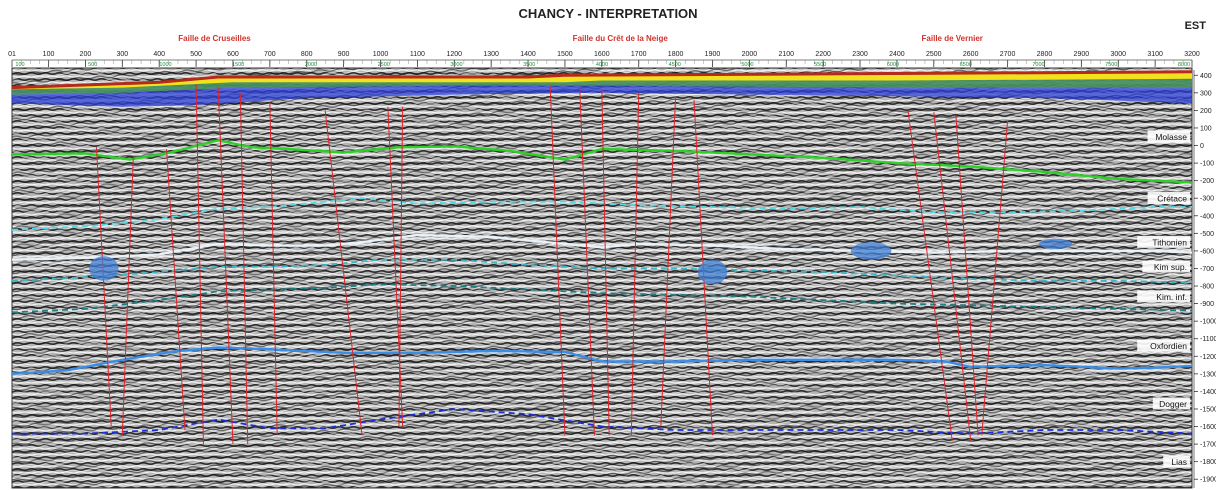 This screenshot has width=1216, height=490. Describe the element at coordinates (620, 38) in the screenshot. I see `fault-name: Faille du Crêt de la Neige` at that location.